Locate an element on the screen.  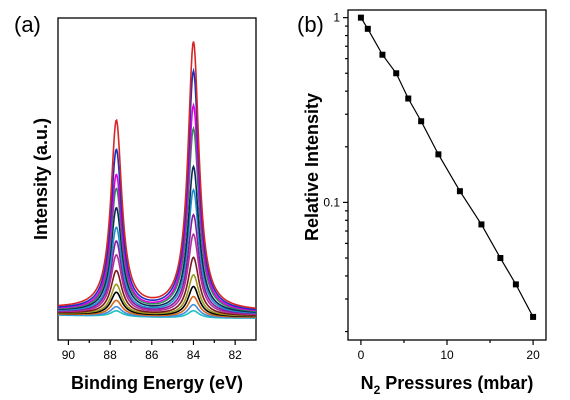
panel-b-y-tick-label: 0.1 is located at coordinates (331, 202).